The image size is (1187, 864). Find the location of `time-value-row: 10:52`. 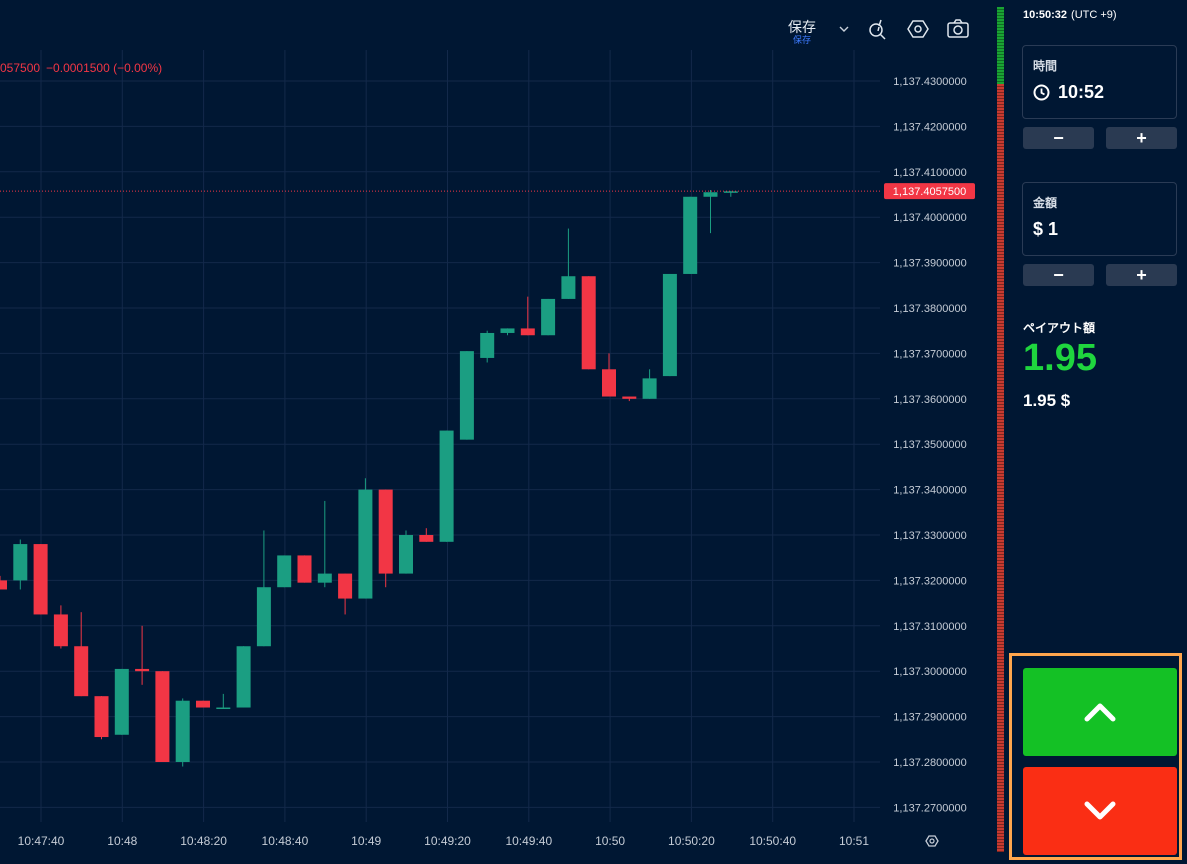

time-value-row: 10:52 is located at coordinates (1068, 92).